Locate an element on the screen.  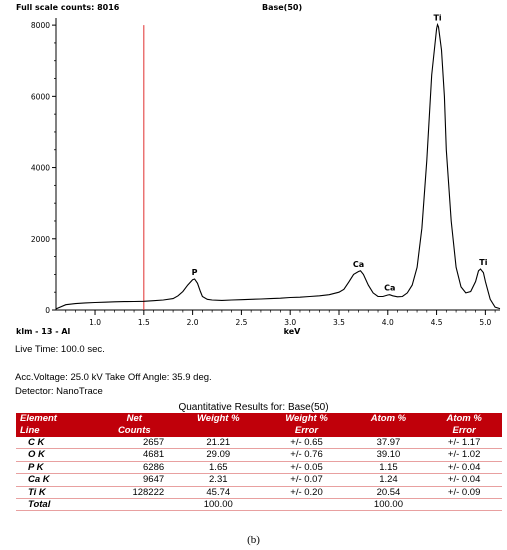
cell-element: Ti K is located at coordinates (37, 492).